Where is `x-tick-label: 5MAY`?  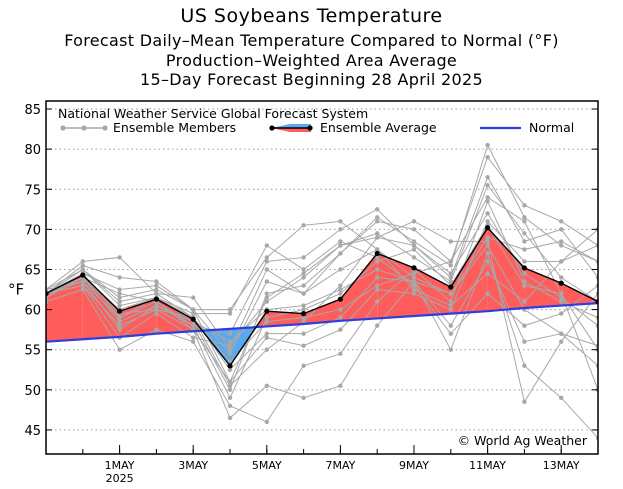
x-tick-label: 5MAY is located at coordinates (267, 465).